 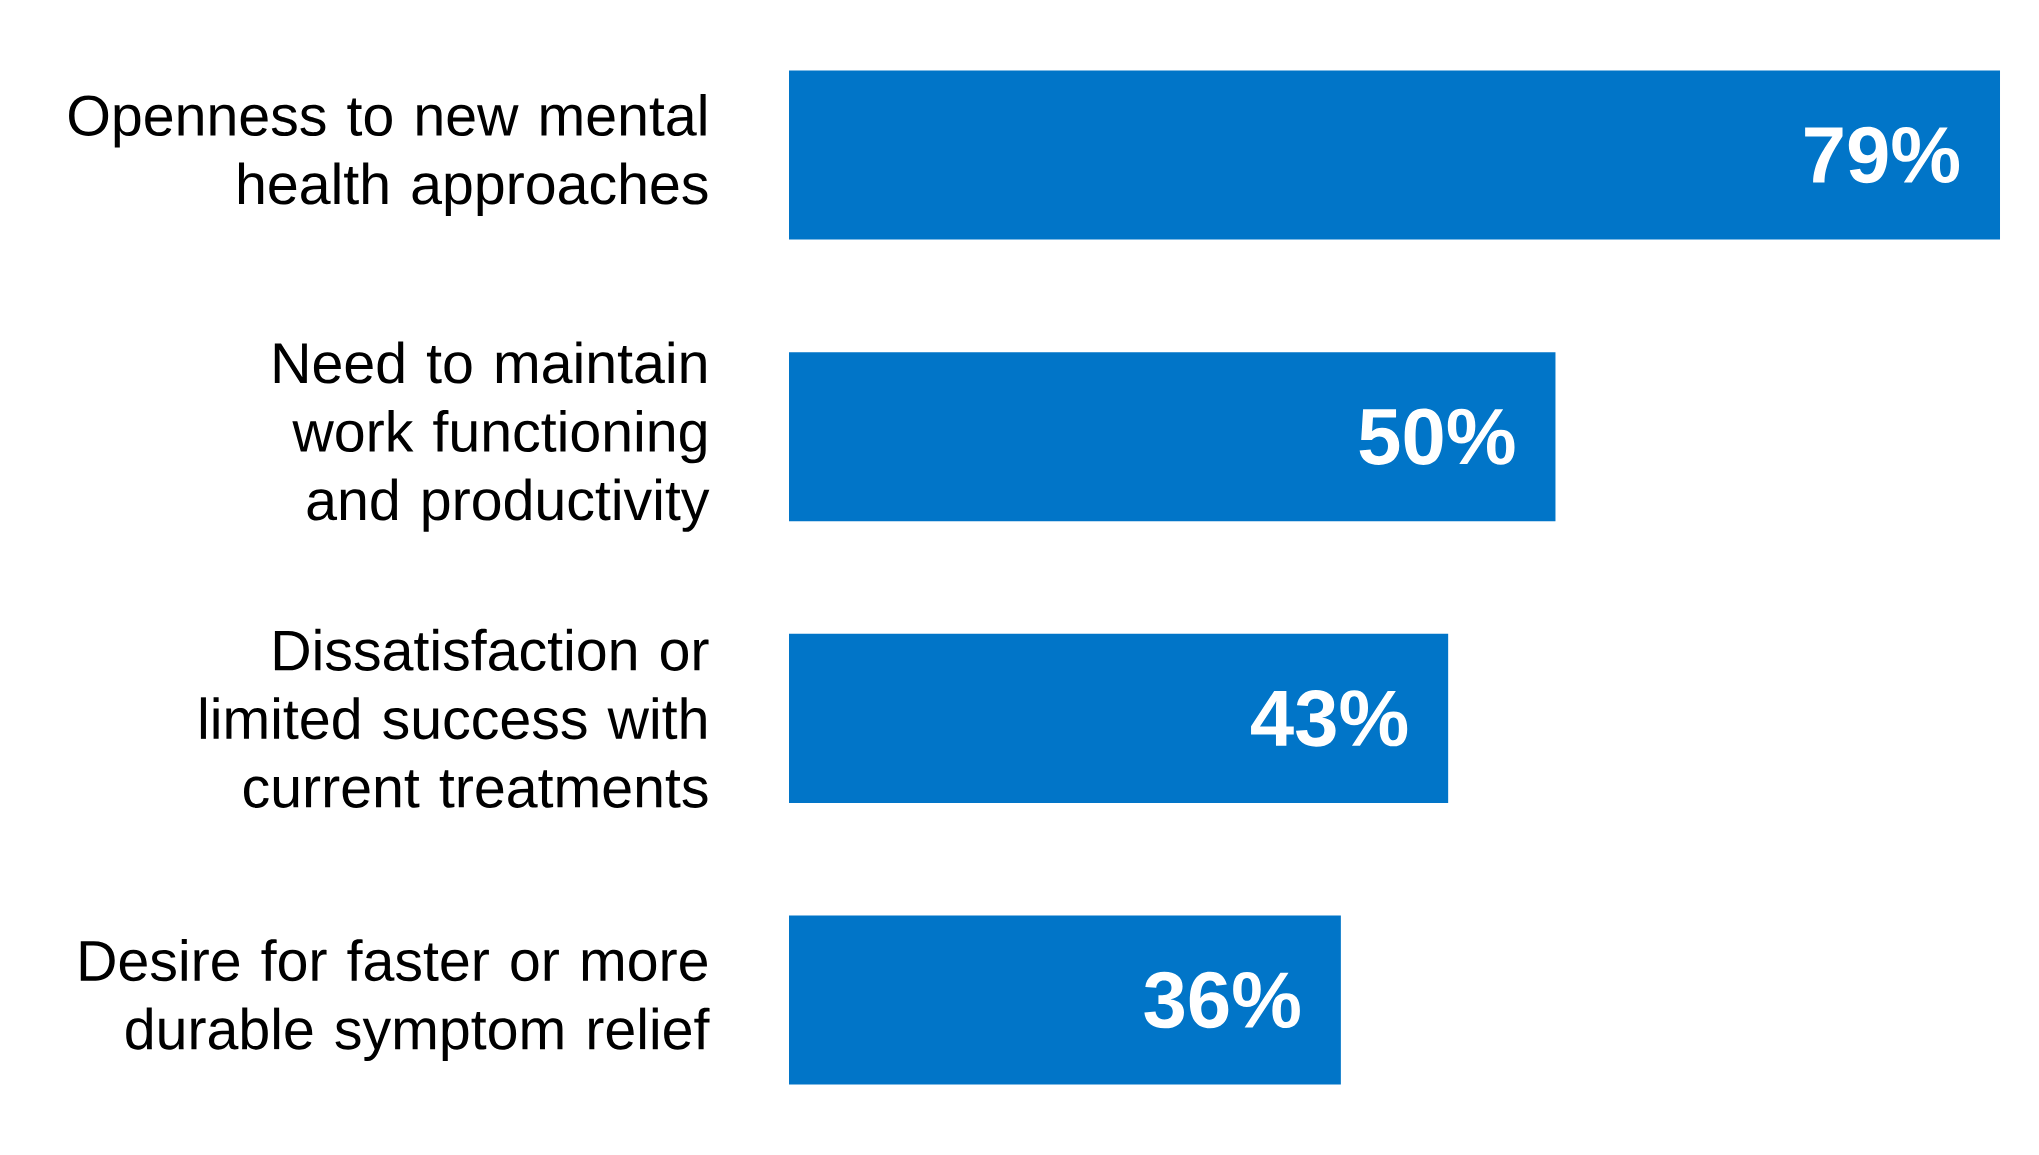 What do you see at coordinates (1882, 155) in the screenshot?
I see `data-label: 79%` at bounding box center [1882, 155].